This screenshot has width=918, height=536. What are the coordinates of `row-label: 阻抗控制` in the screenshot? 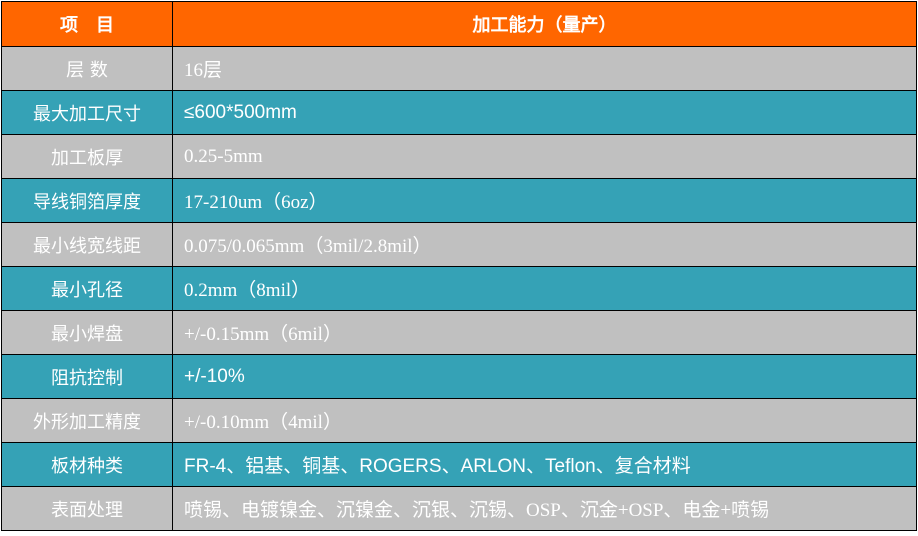 It's located at (87, 376).